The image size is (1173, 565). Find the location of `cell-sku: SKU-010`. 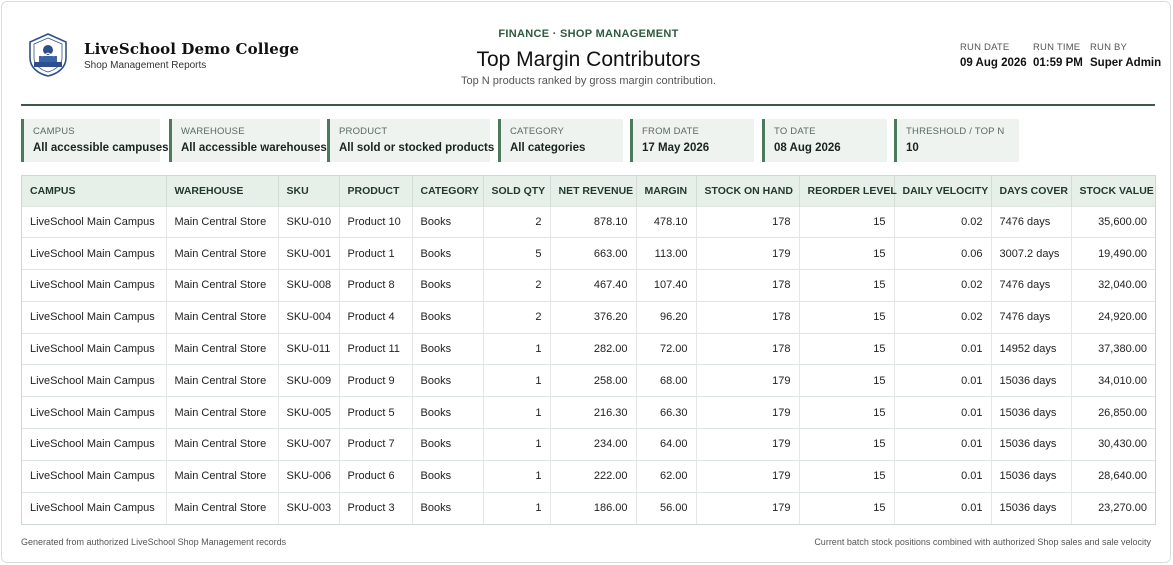

cell-sku: SKU-010 is located at coordinates (309, 221).